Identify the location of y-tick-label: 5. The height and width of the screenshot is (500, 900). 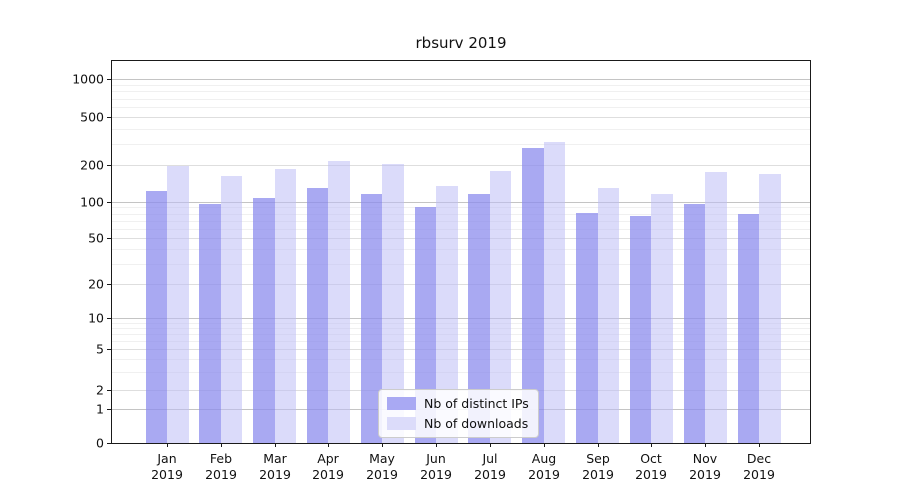
(100, 349).